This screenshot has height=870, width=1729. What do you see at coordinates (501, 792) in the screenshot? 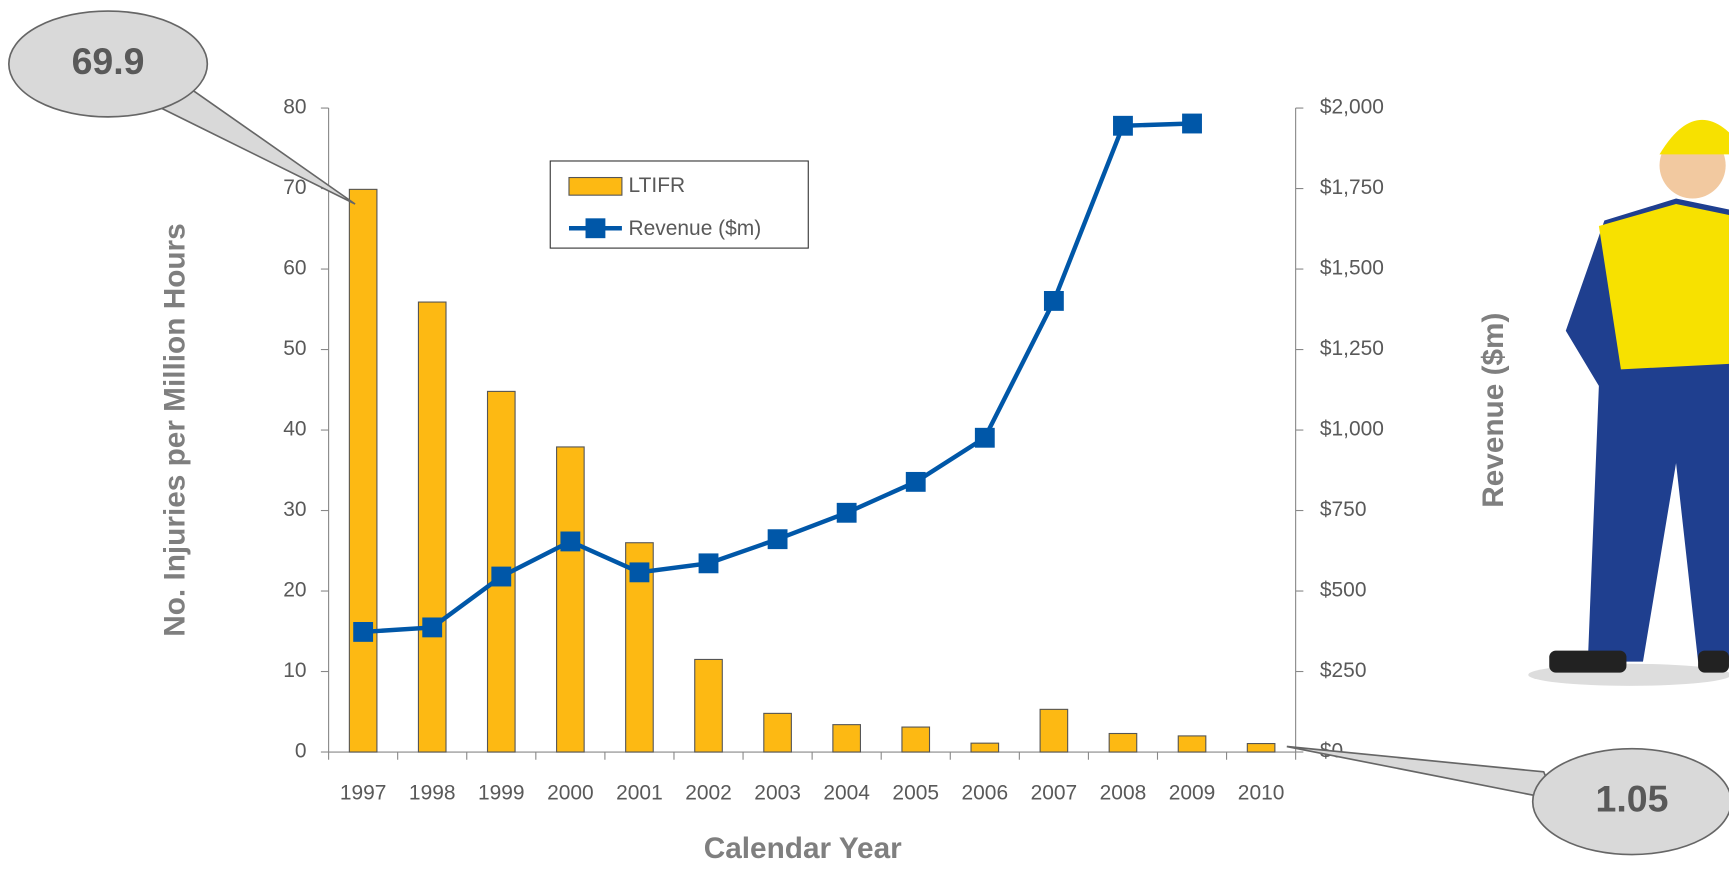
I see `x-tick-label: 1999` at bounding box center [501, 792].